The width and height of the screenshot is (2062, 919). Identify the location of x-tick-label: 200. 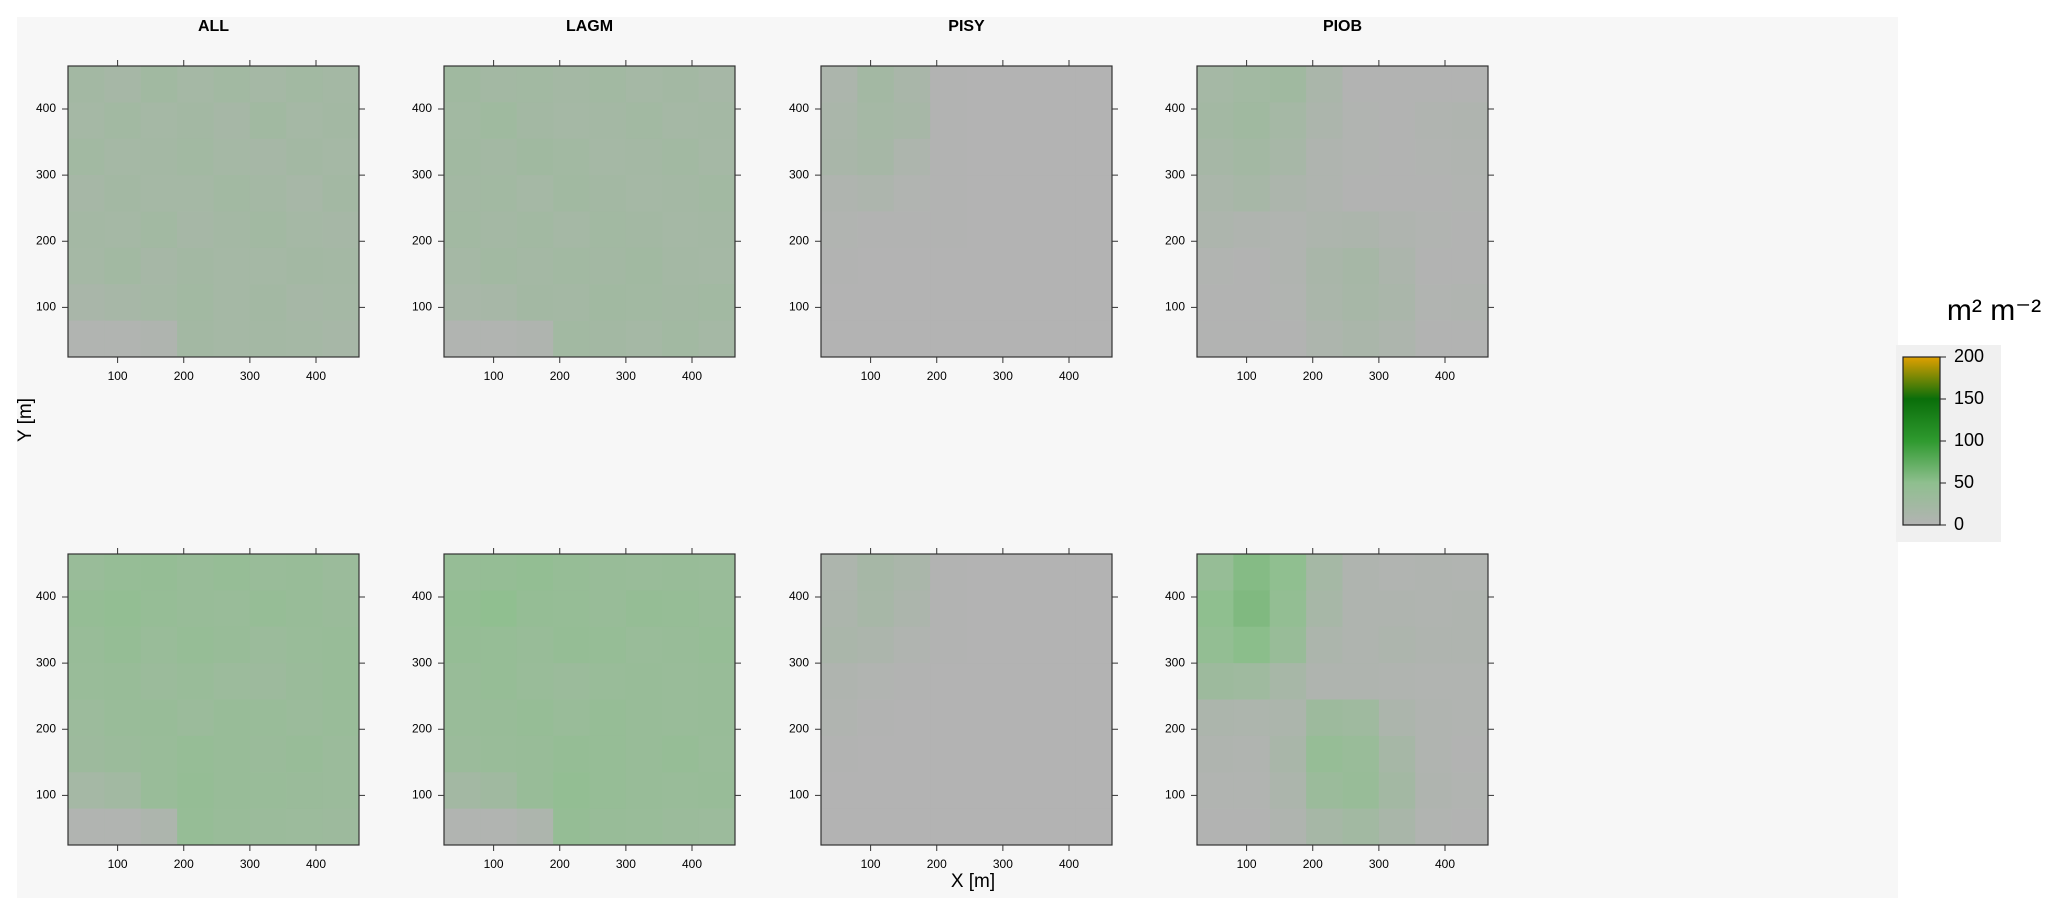
(1313, 864).